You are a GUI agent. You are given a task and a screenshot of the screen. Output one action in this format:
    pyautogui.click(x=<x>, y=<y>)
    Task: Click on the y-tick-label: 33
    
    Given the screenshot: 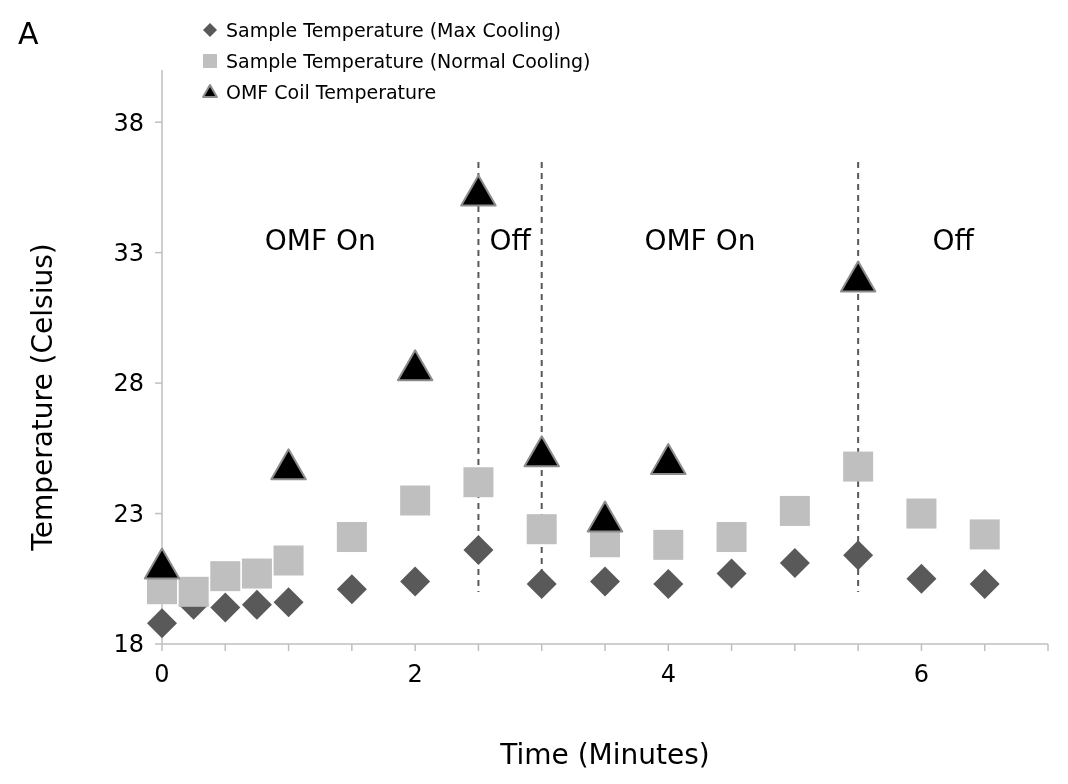 What is the action you would take?
    pyautogui.click(x=128, y=253)
    